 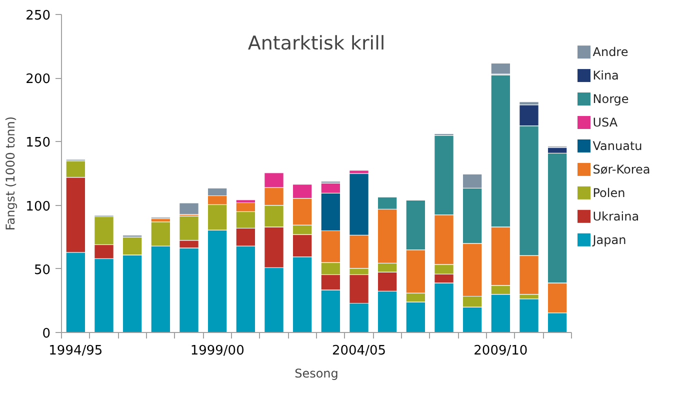 What do you see at coordinates (610, 52) in the screenshot?
I see `legend-label: Andre` at bounding box center [610, 52].